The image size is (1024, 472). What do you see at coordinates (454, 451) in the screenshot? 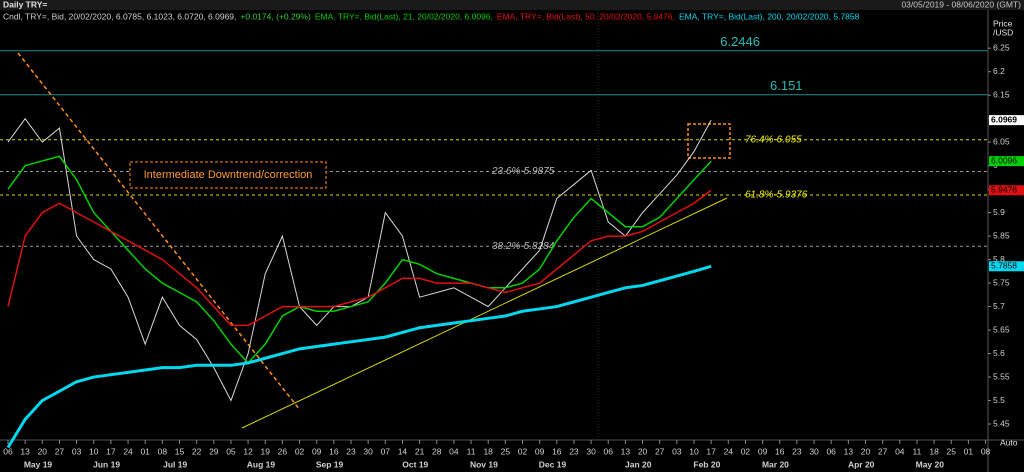
I see `x-tick-label: 04` at bounding box center [454, 451].